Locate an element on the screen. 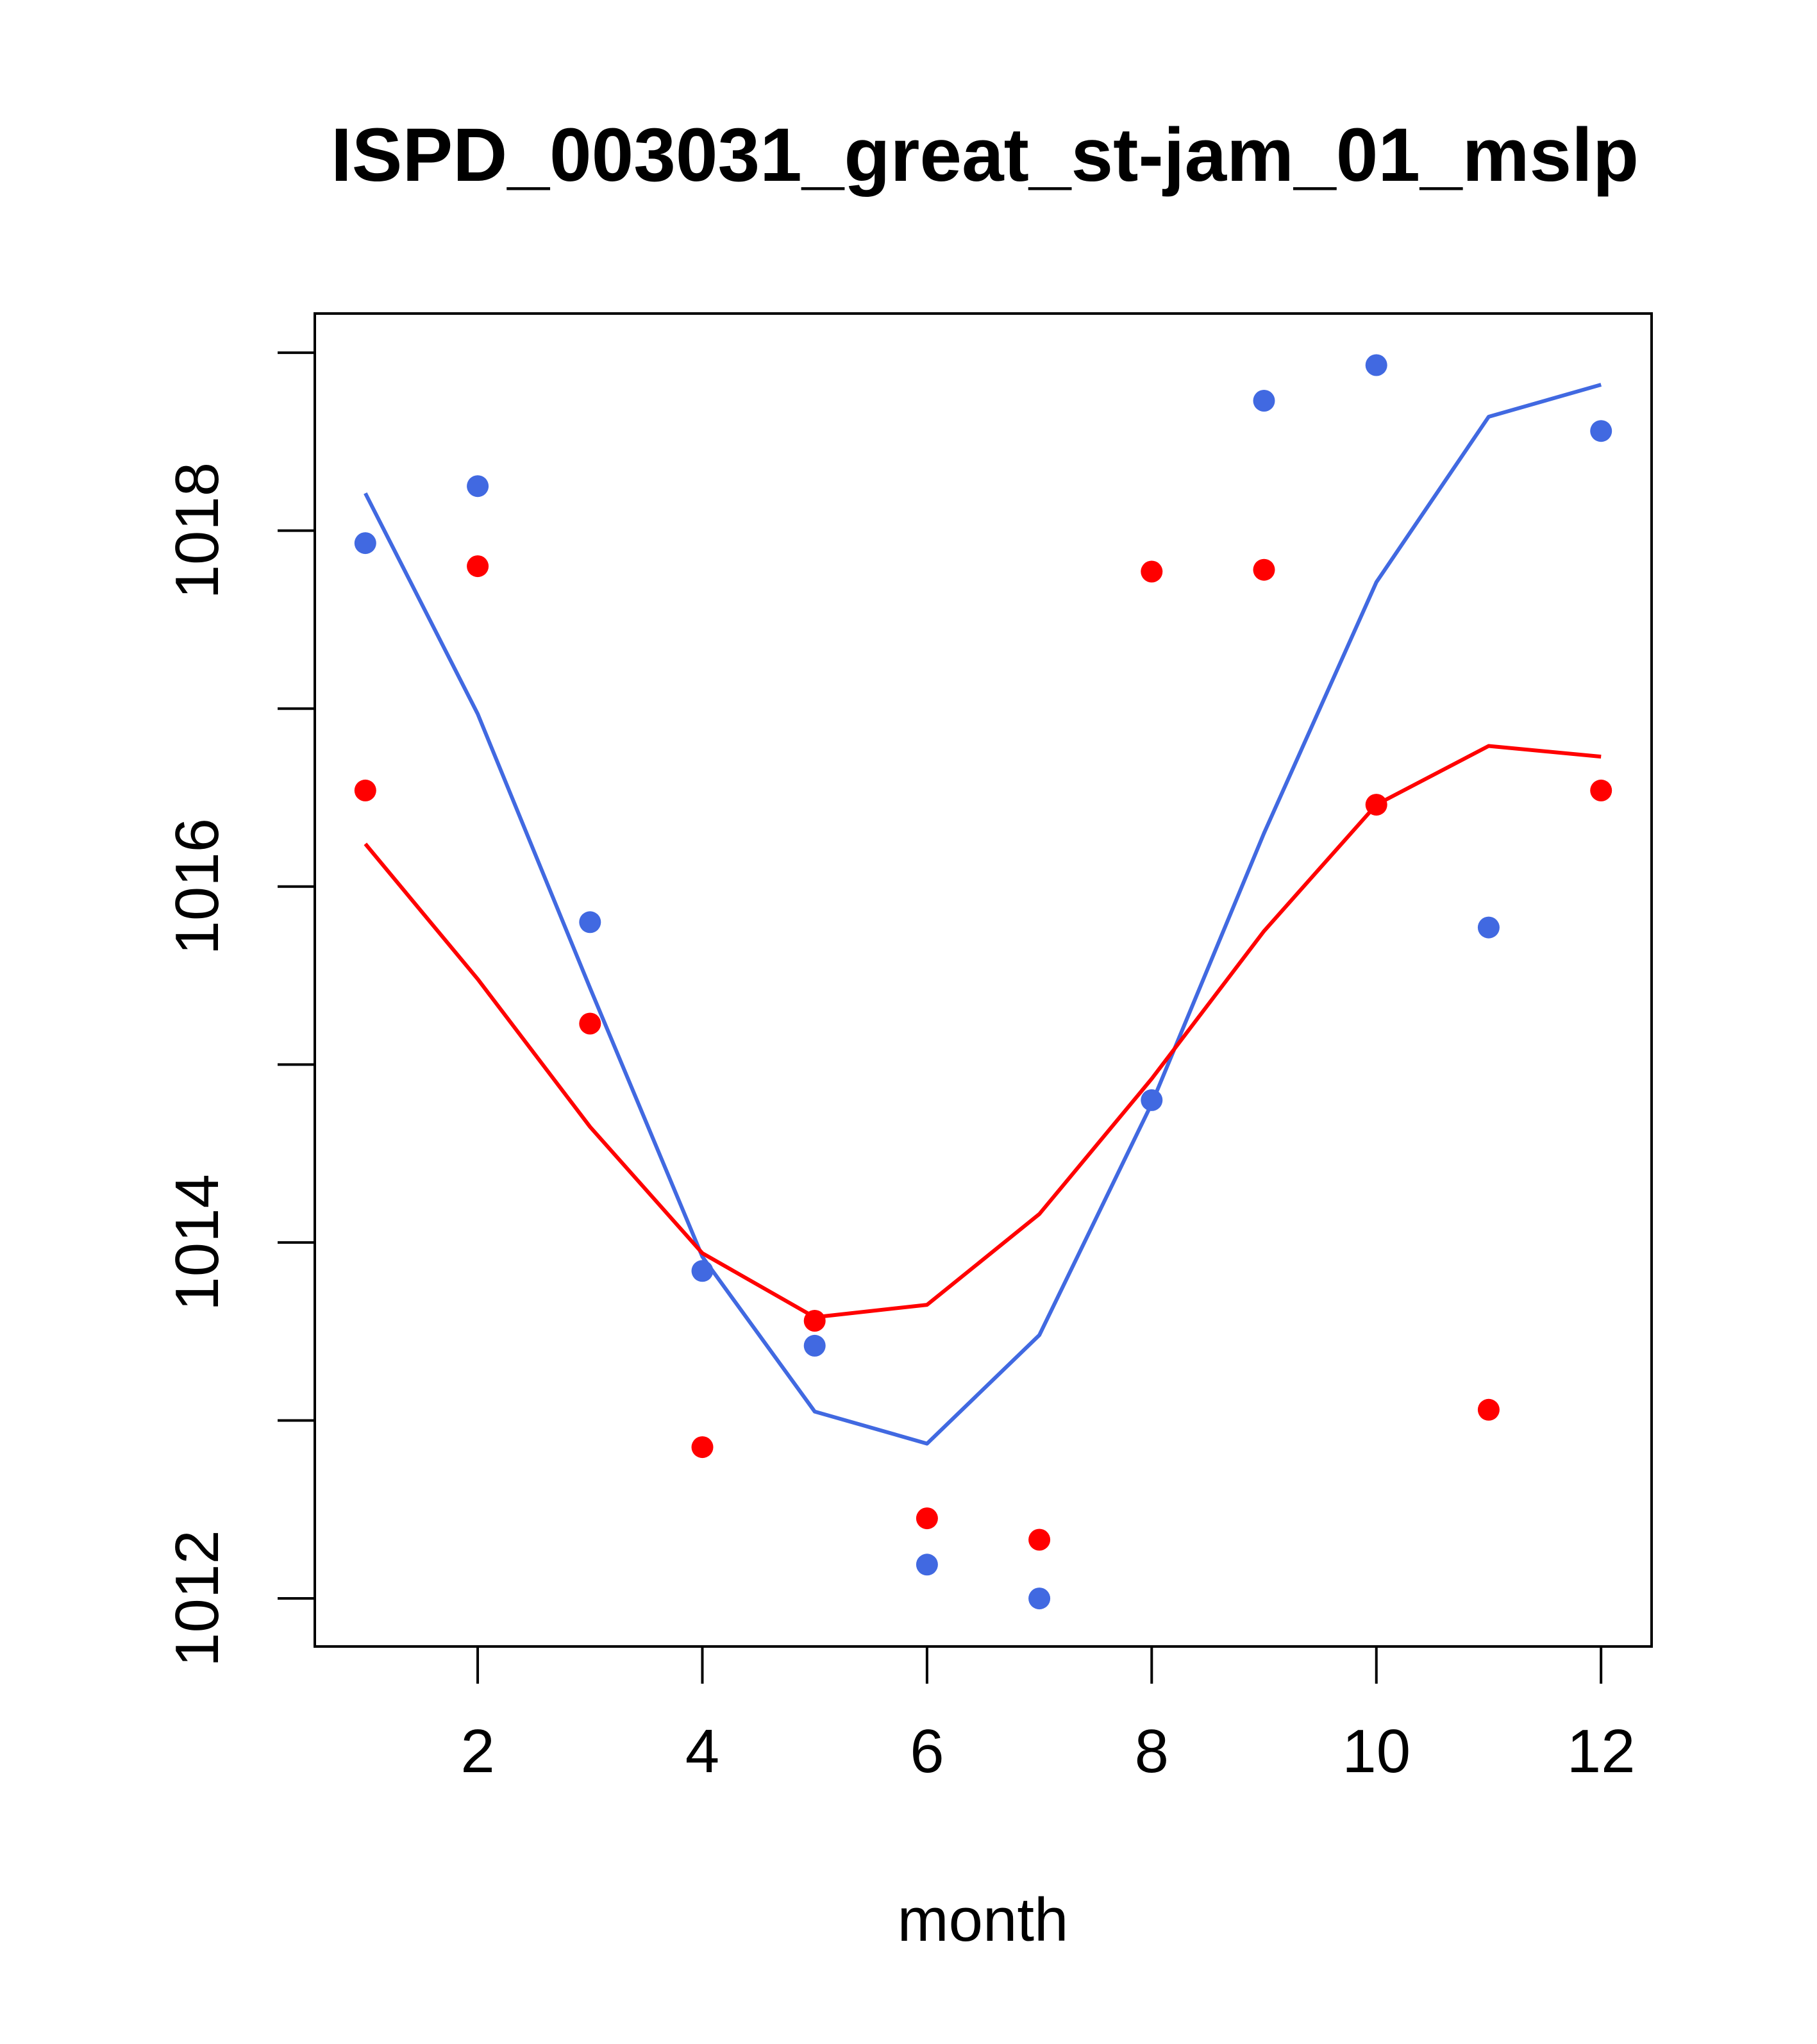 This screenshot has width=1817, height=2044. x-axis-title: month is located at coordinates (984, 1920).